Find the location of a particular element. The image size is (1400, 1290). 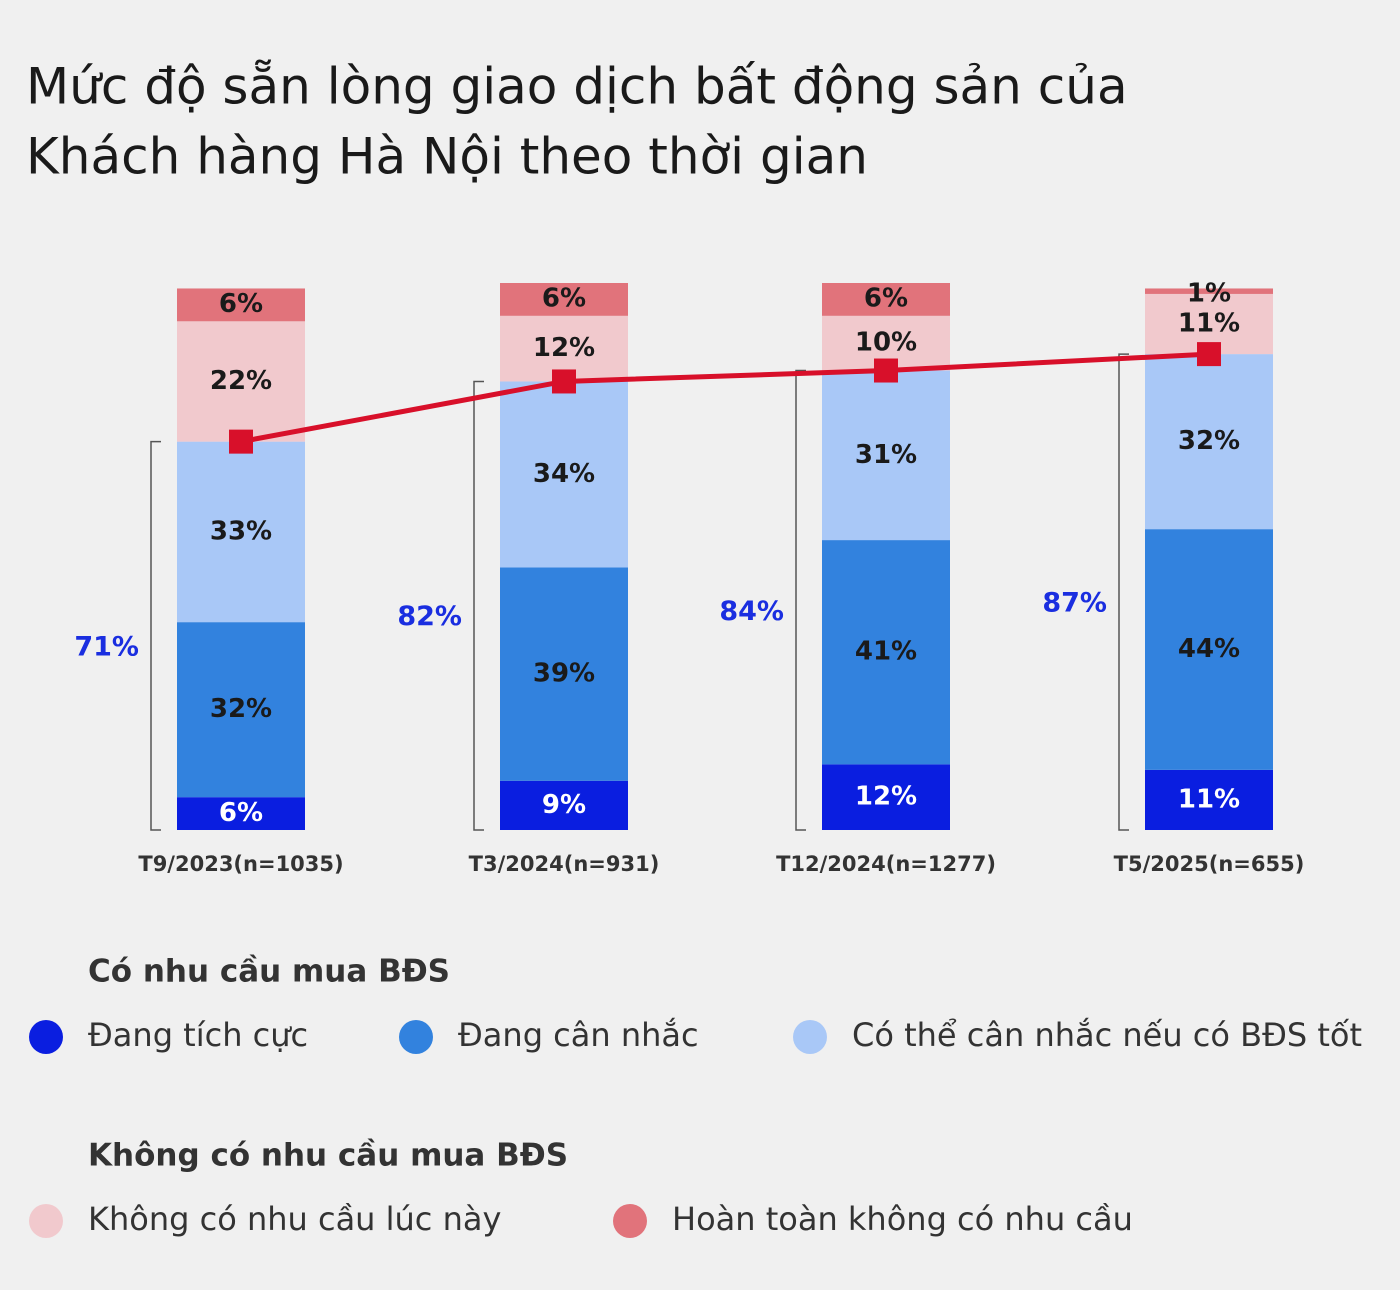

x-tick-label: T9/2023(n=1035) is located at coordinates (240, 864).